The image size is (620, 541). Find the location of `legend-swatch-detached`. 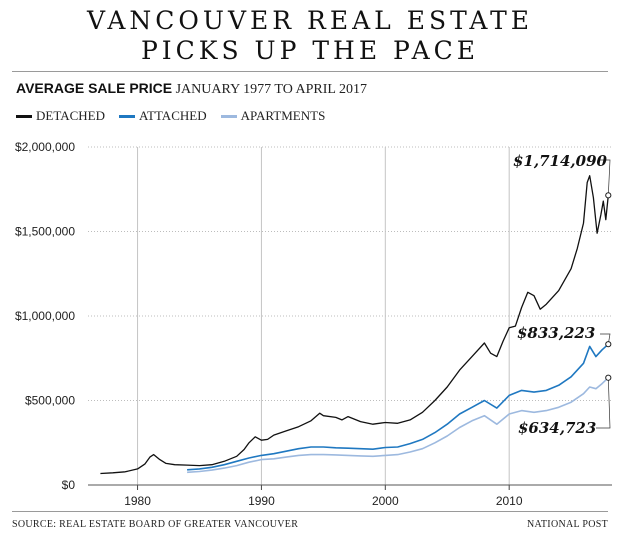

legend-swatch-detached is located at coordinates (24, 116).